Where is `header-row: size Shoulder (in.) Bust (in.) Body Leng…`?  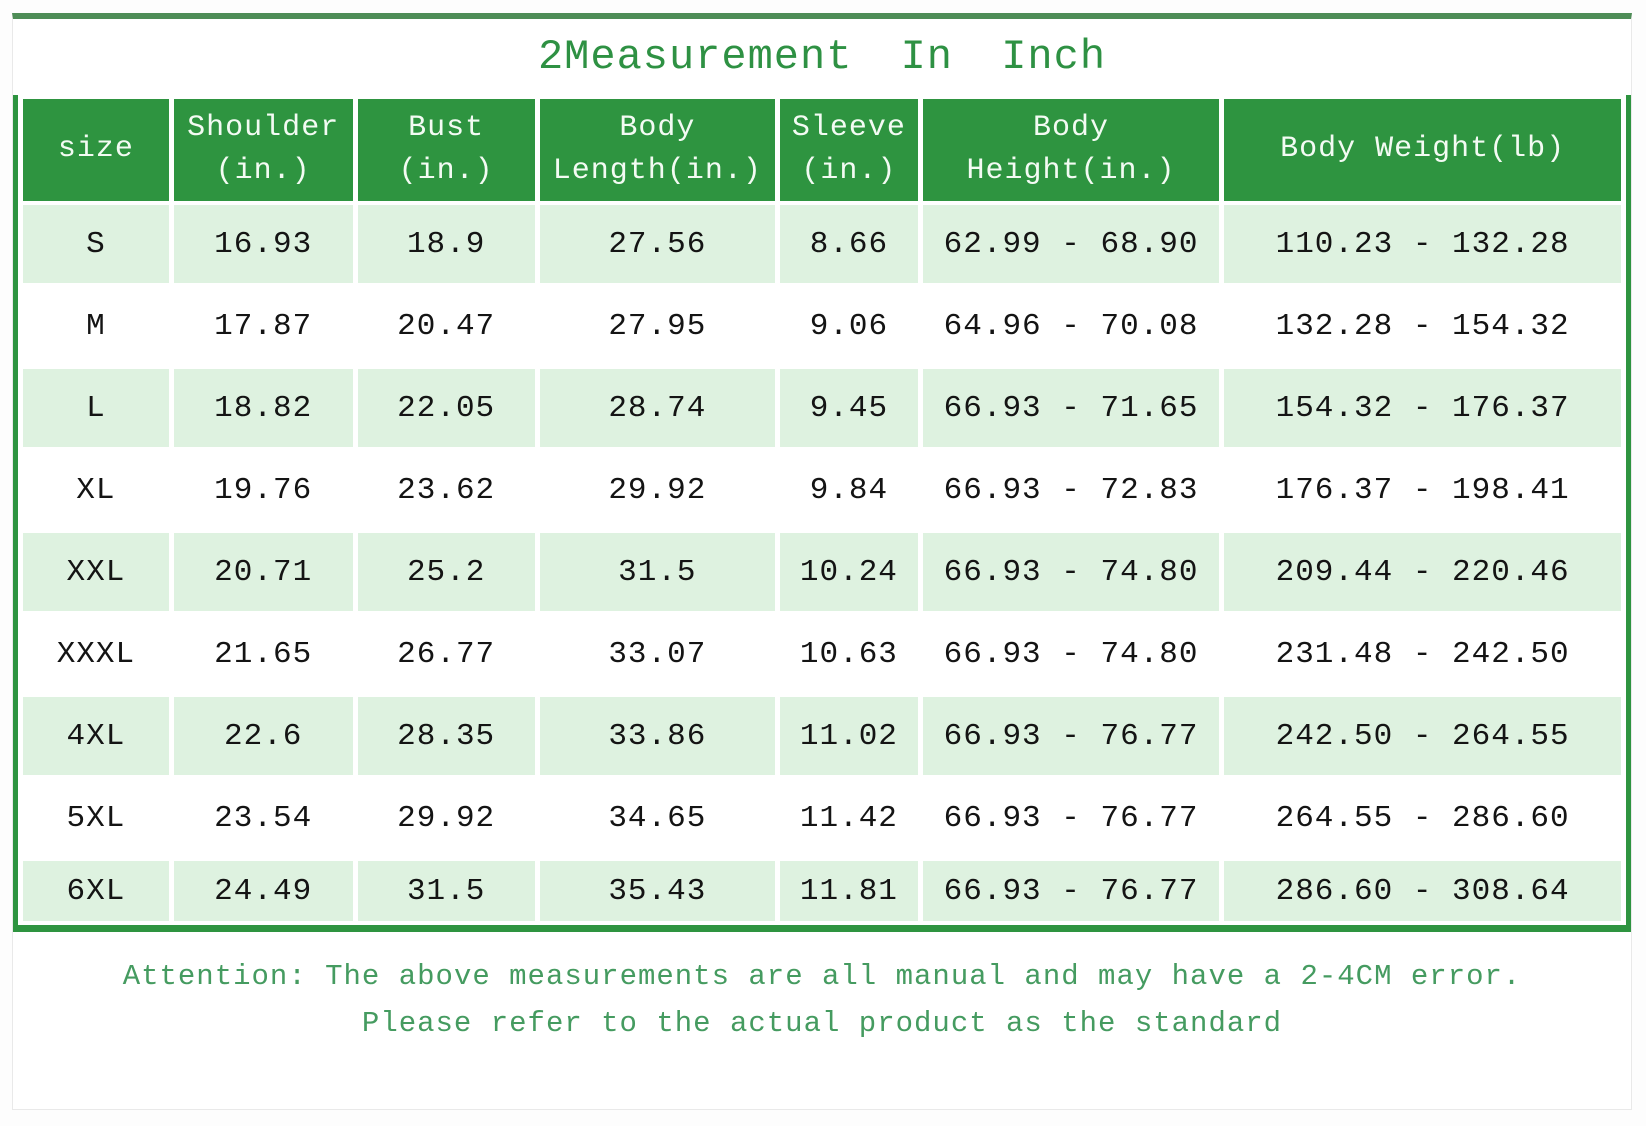
header-row: size Shoulder (in.) Bust (in.) Body Leng… is located at coordinates (822, 150).